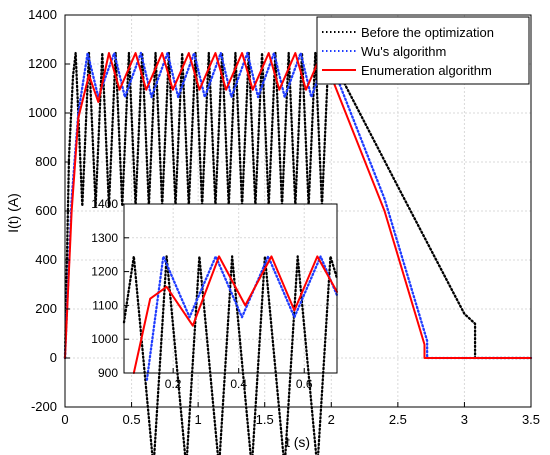 The image size is (550, 455). What do you see at coordinates (304, 384) in the screenshot?
I see `inset-x-tick-label-0-6: 0.6` at bounding box center [304, 384].